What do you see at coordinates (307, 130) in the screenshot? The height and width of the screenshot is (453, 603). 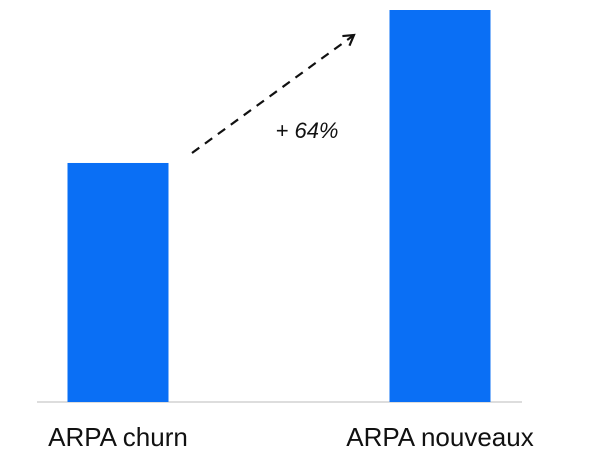 I see `growth-annotation: + 64%` at bounding box center [307, 130].